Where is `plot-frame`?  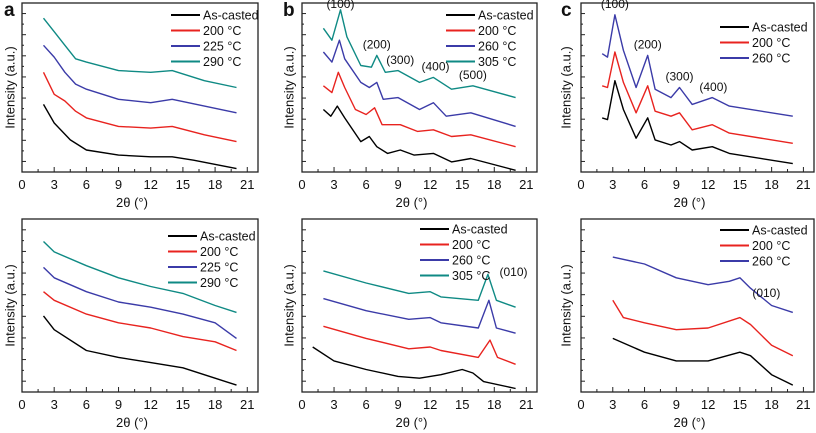 plot-frame is located at coordinates (419, 305).